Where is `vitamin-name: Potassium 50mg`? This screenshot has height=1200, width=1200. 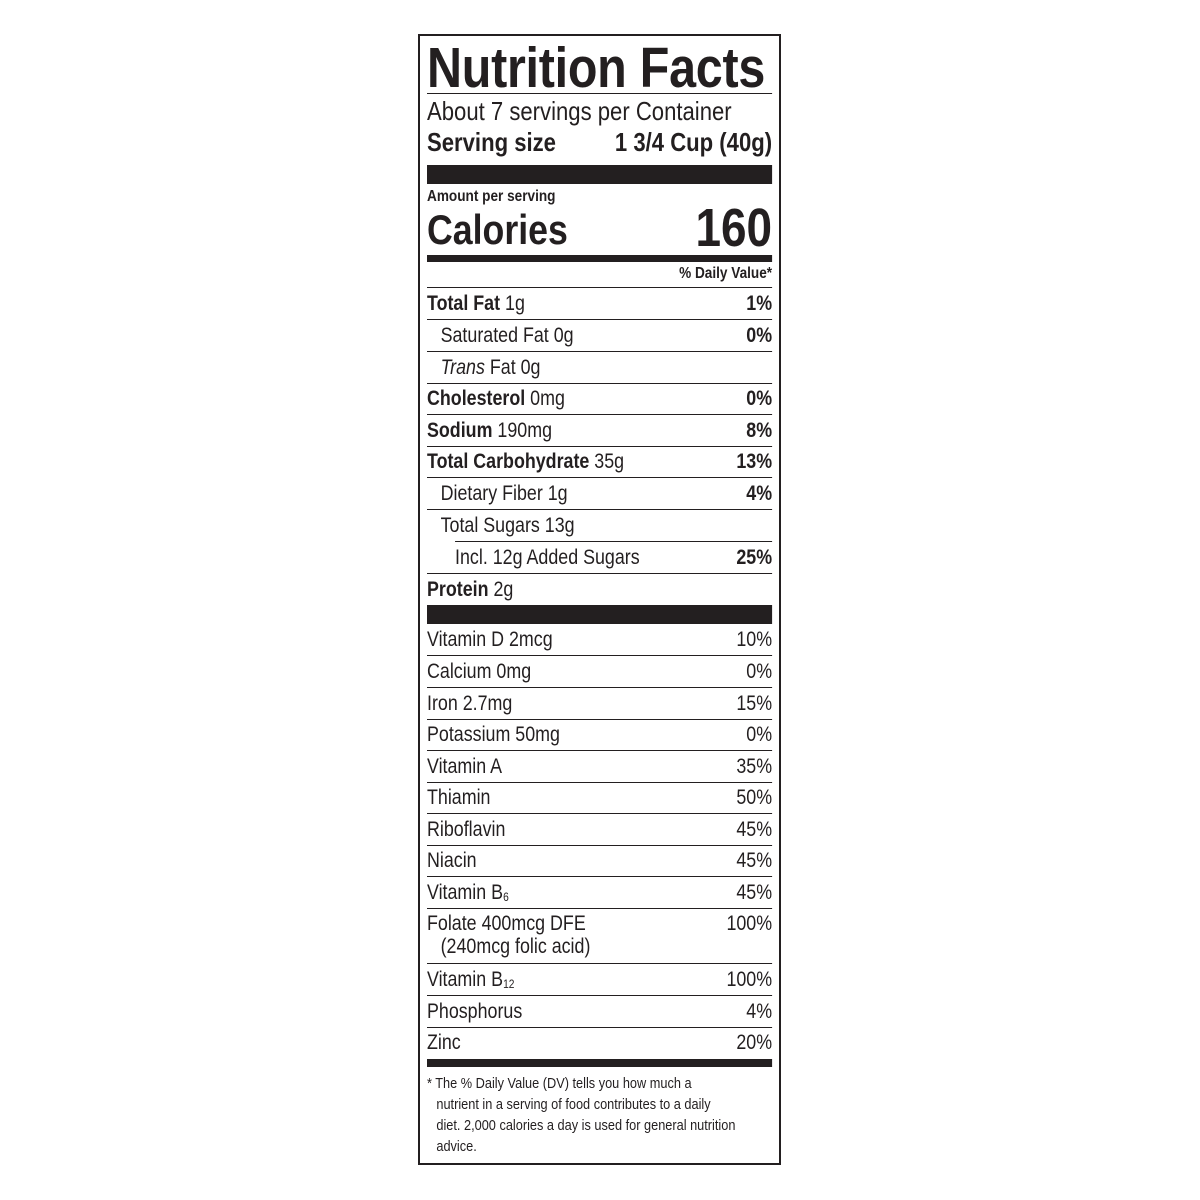
vitamin-name: Potassium 50mg is located at coordinates (493, 734).